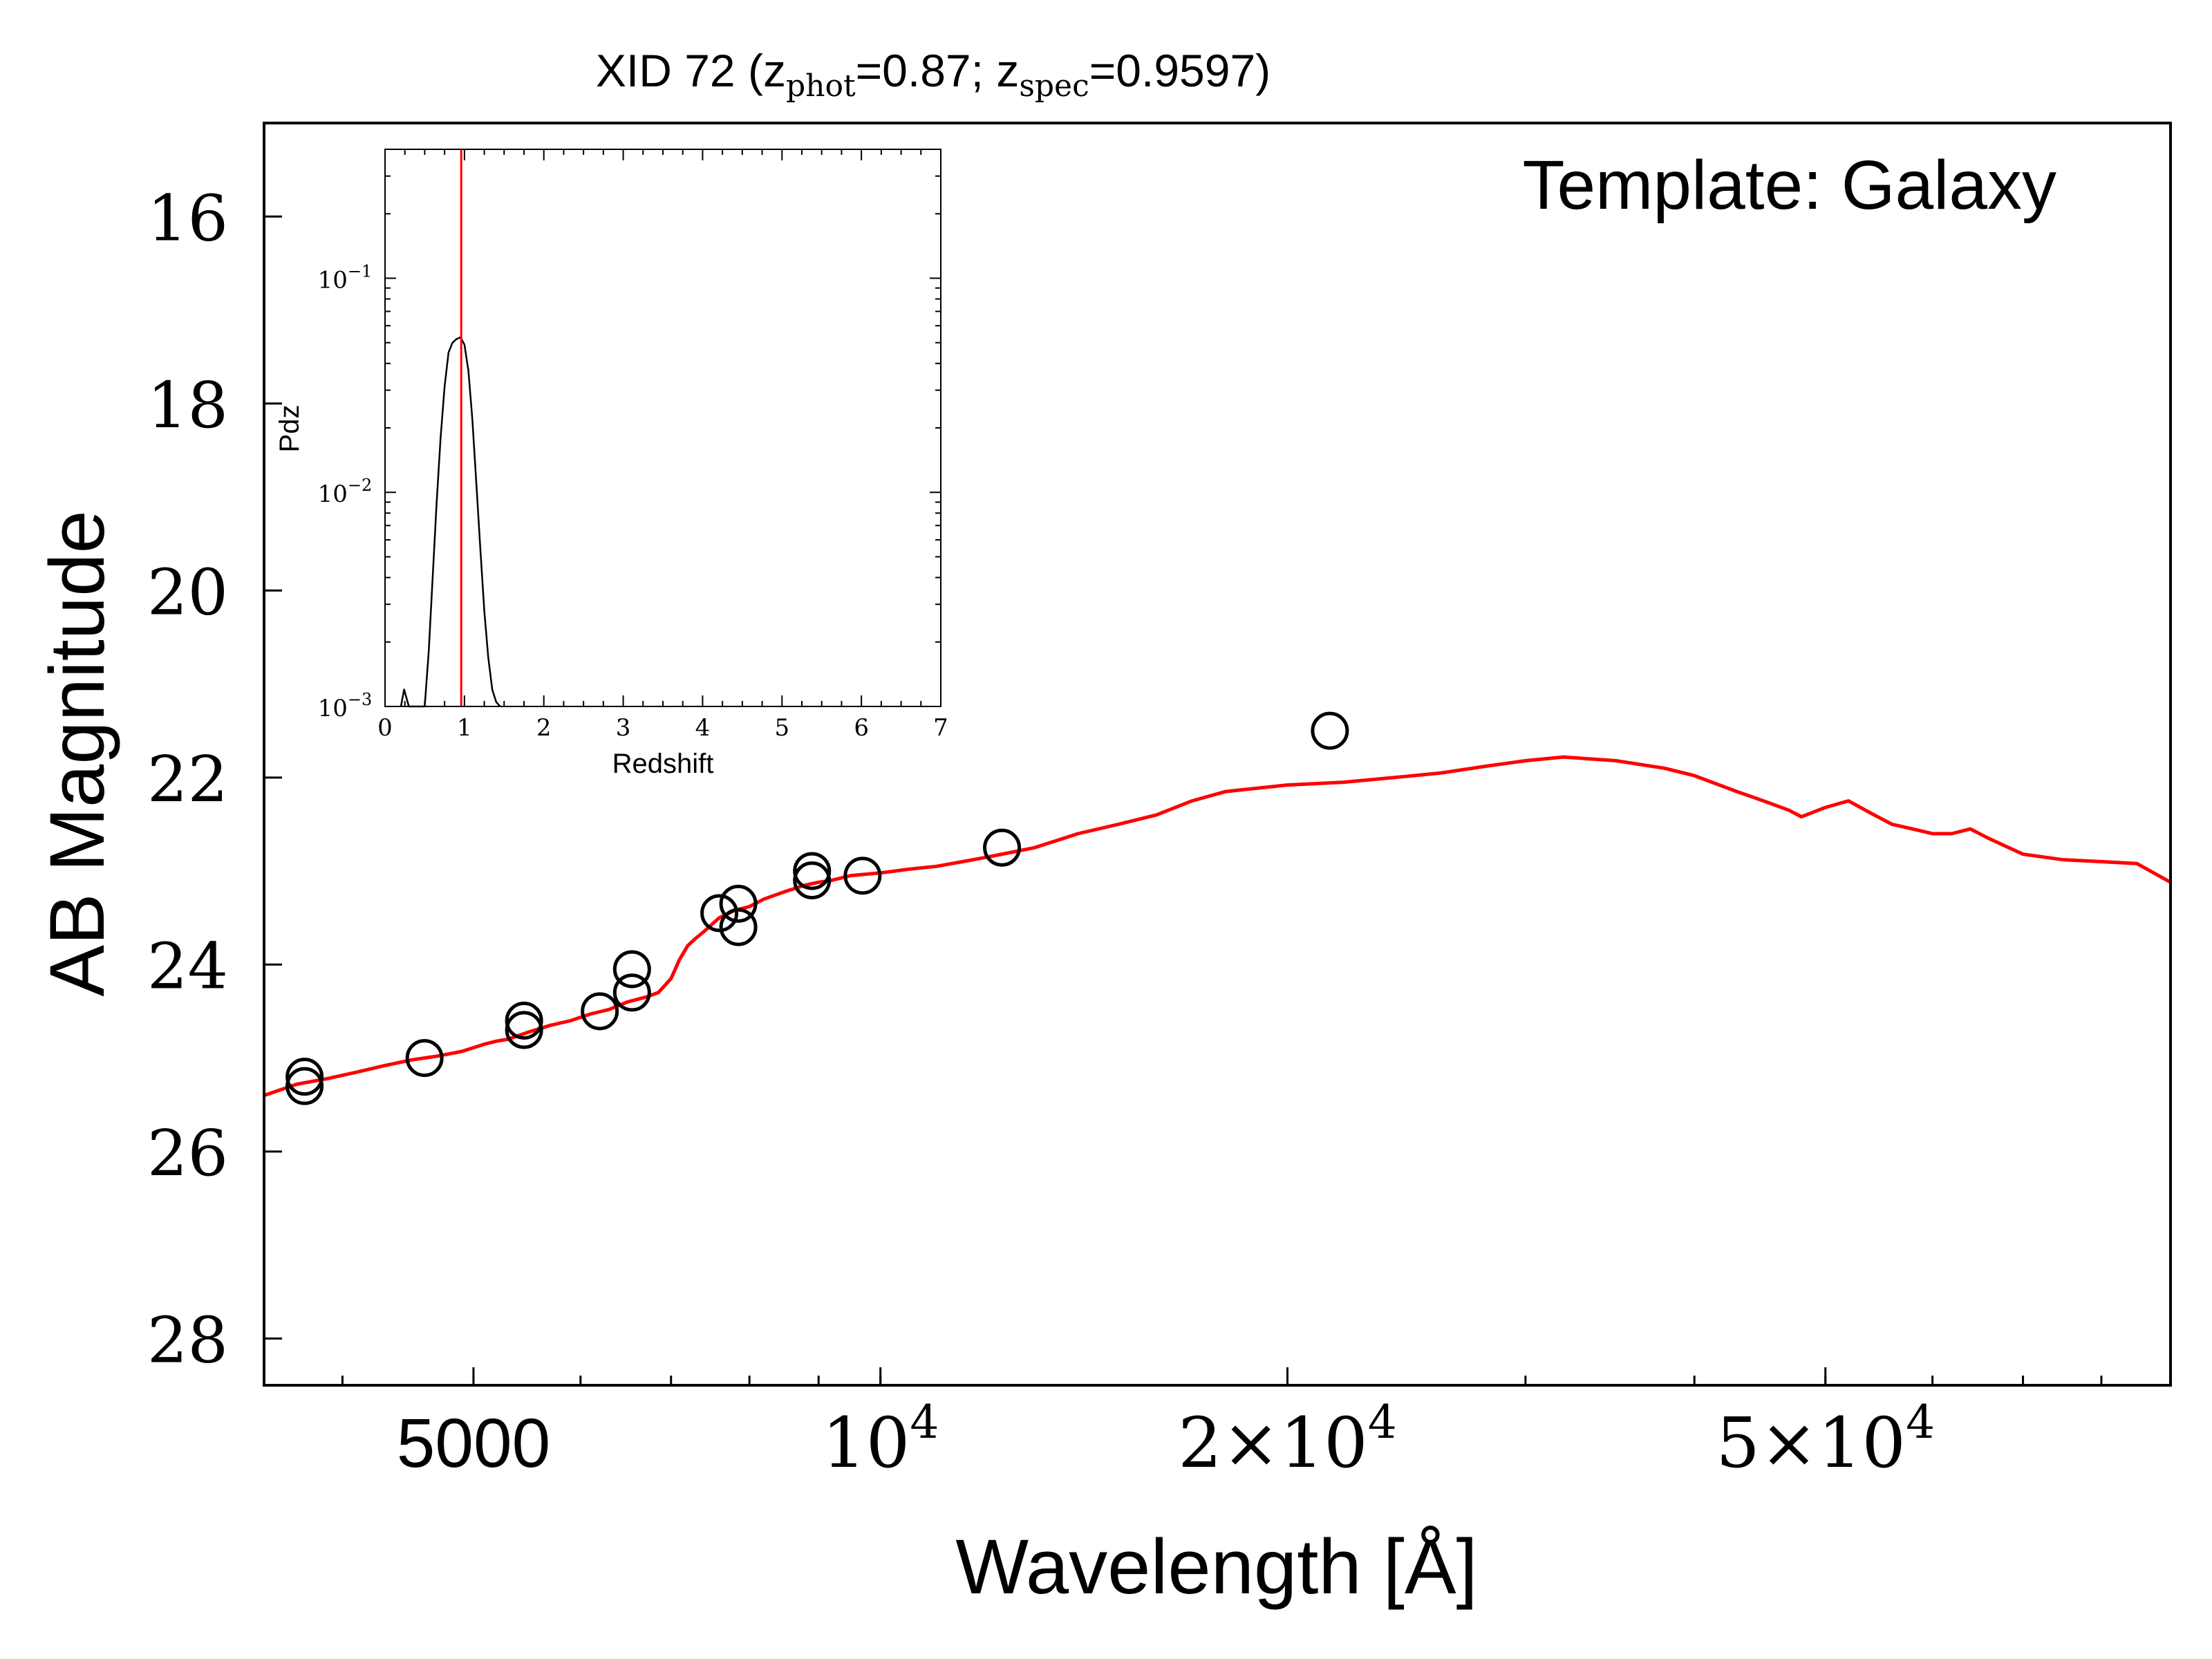  I want to click on y-tick-label: 24, so click(187, 966).